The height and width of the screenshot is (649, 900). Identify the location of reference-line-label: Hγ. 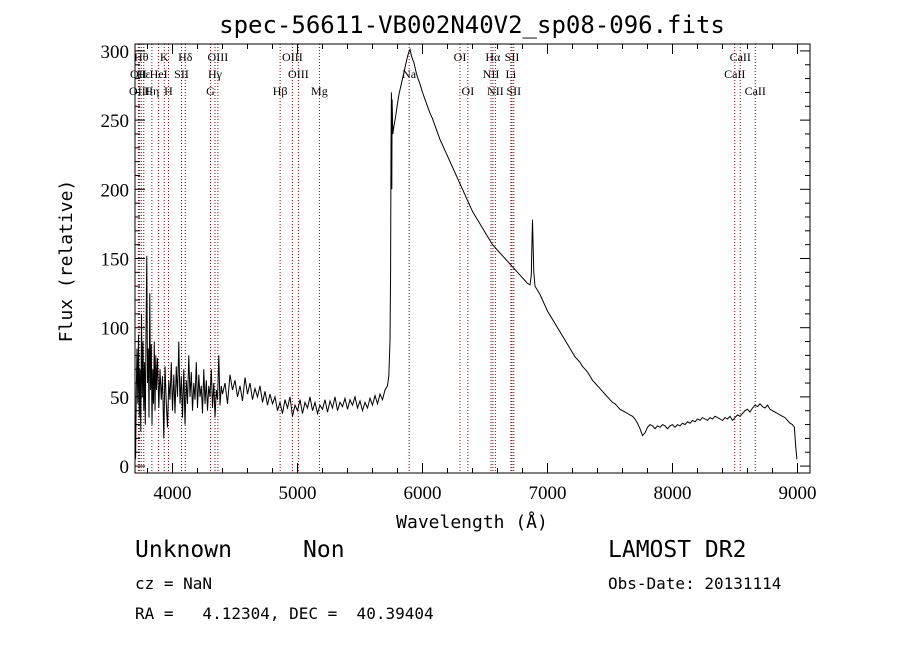
(215, 74).